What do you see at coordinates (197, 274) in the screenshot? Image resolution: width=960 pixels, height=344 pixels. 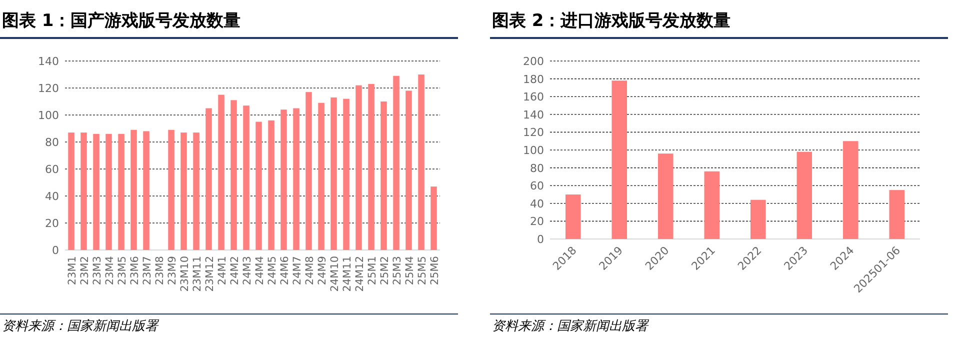 I see `x-tick-label: 23M11` at bounding box center [197, 274].